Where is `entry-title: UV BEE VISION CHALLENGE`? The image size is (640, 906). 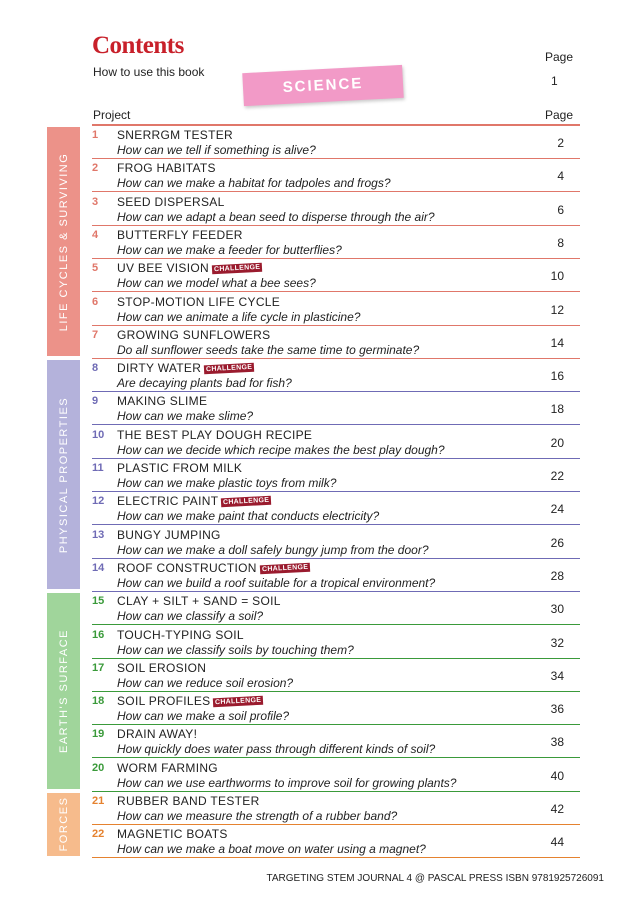 entry-title: UV BEE VISION CHALLENGE is located at coordinates (190, 268).